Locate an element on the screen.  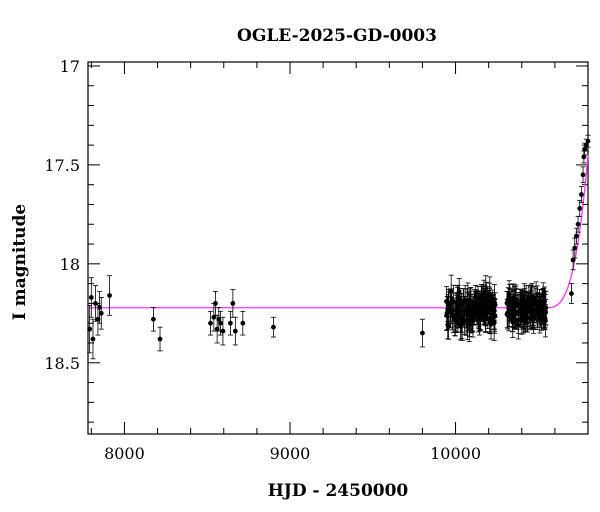
x-axis-label: HJD - 2450000 is located at coordinates (338, 491).